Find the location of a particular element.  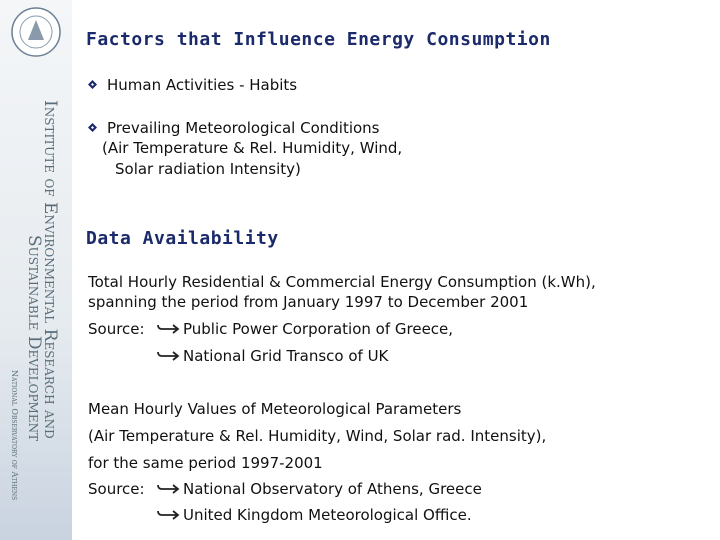

factor-line: (Air Temperature & Rel. Humidity, Wind, is located at coordinates (252, 148).